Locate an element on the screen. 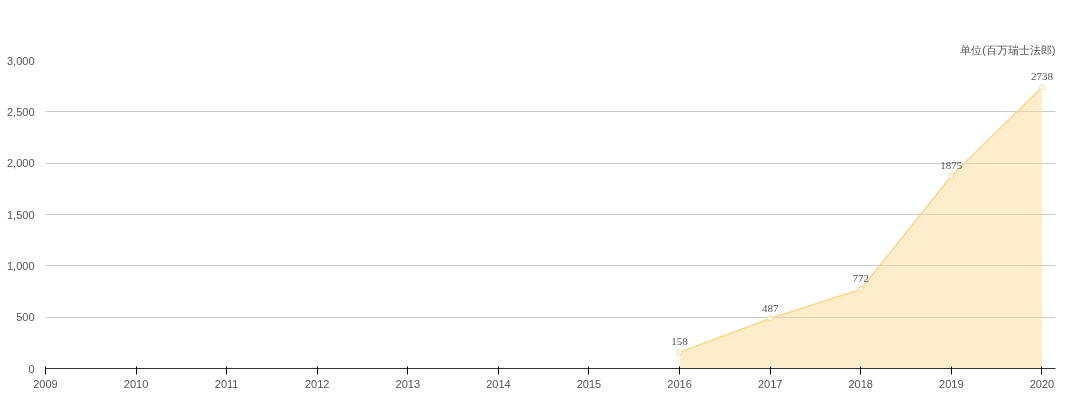 The height and width of the screenshot is (401, 1080). x-tick-label: 2019 is located at coordinates (951, 383).